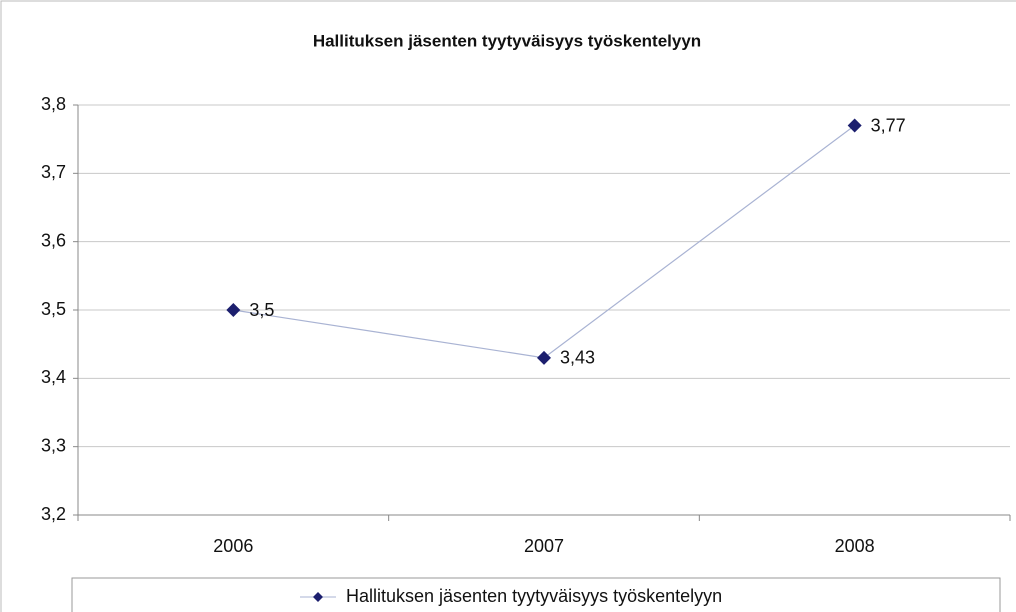 The image size is (1016, 612). Describe the element at coordinates (53, 104) in the screenshot. I see `y-tick-label: 3,8` at that location.